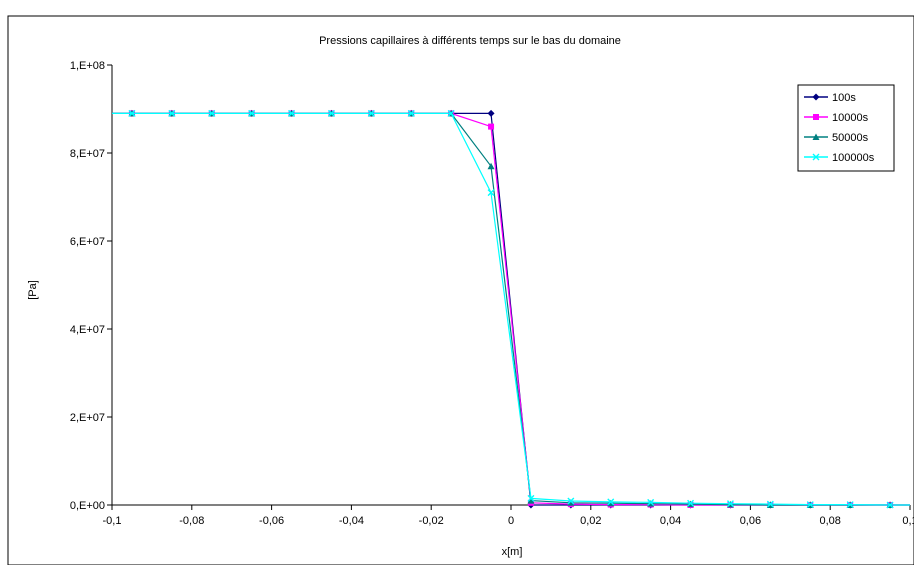  What do you see at coordinates (271, 521) in the screenshot?
I see `x-tick-label: -0,06` at bounding box center [271, 521].